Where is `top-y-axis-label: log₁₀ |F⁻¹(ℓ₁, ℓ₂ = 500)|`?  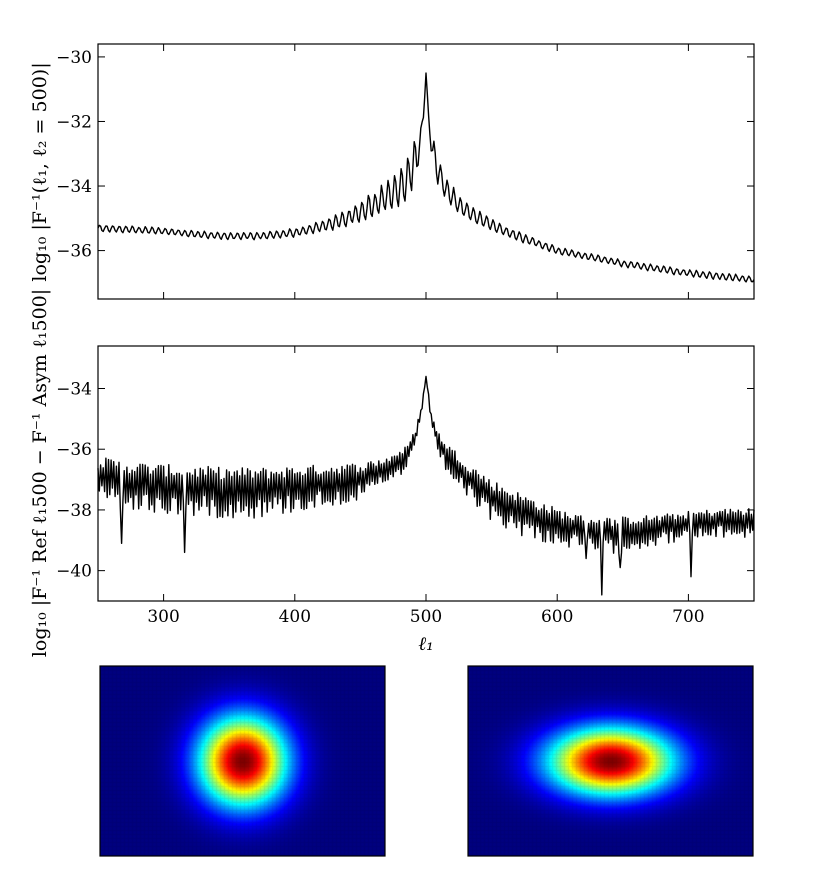
top-y-axis-label: log₁₀ |F⁻¹(ℓ₁, ℓ₂ = 500)| is located at coordinates (40, 171).